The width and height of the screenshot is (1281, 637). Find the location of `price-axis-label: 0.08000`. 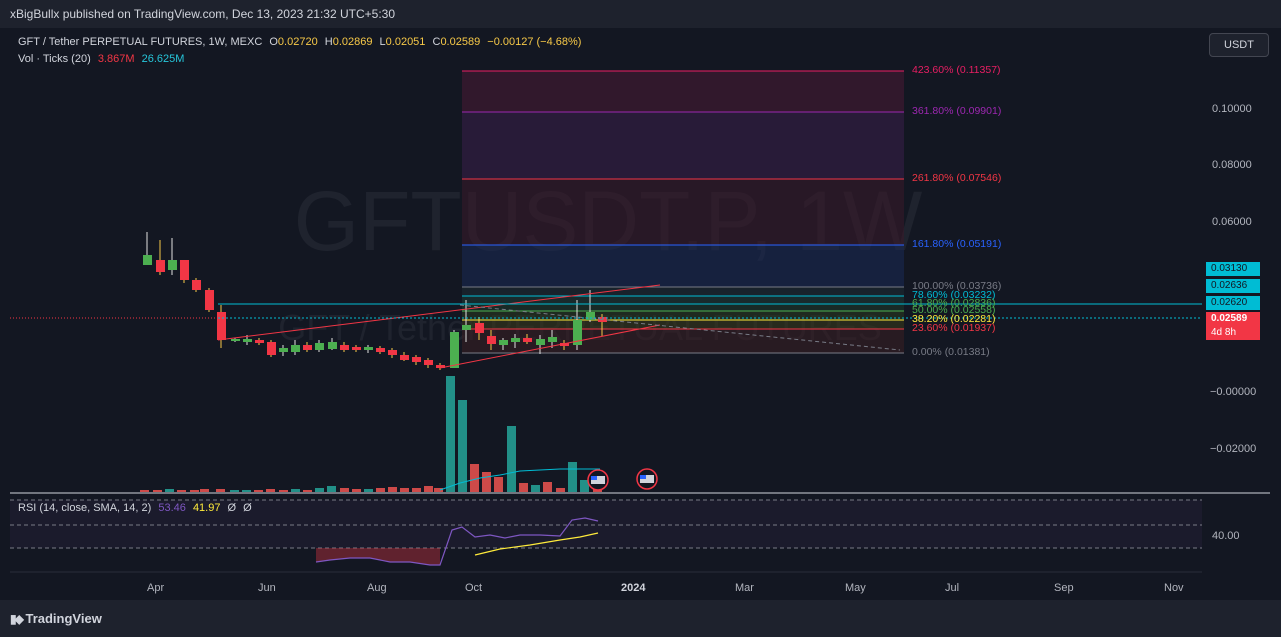

price-axis-label: 0.08000 is located at coordinates (1232, 165).